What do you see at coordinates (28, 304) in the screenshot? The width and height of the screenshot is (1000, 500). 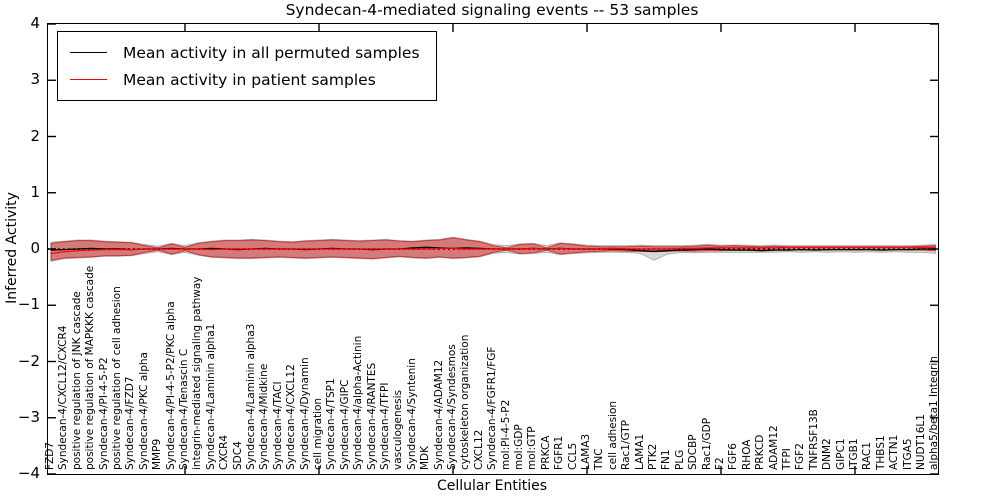 I see `y-tick-label: −1` at bounding box center [28, 304].